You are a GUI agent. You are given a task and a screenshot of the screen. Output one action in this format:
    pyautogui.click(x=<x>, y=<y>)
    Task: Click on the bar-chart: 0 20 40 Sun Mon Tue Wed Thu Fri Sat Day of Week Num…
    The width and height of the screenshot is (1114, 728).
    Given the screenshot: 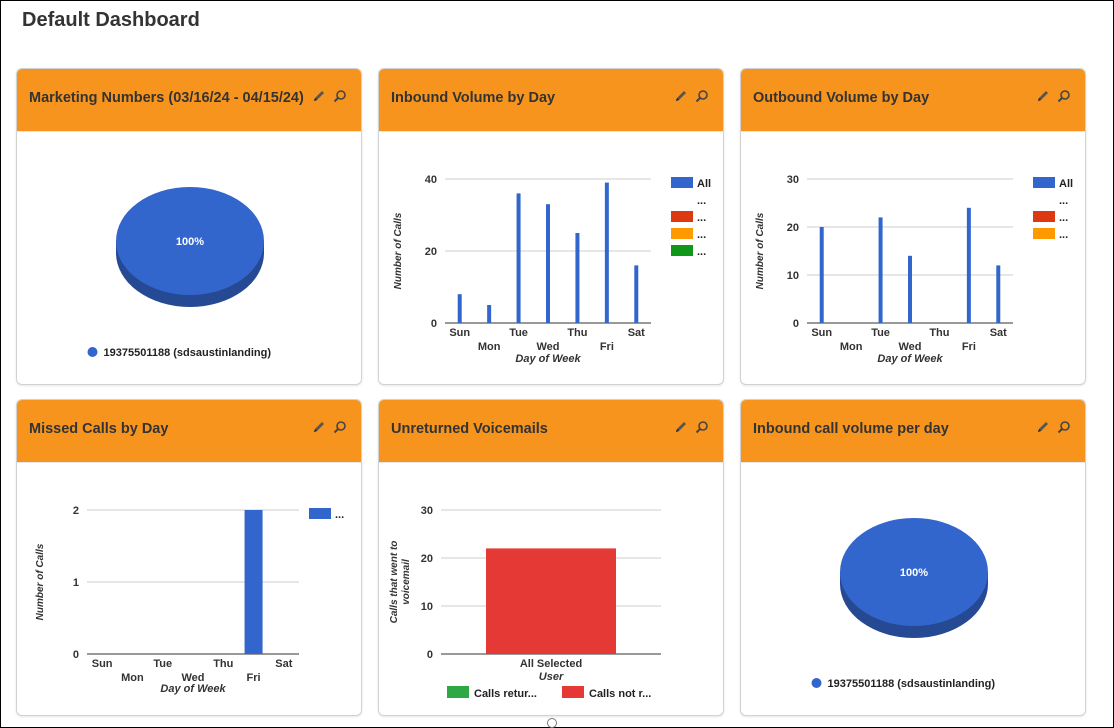 What is the action you would take?
    pyautogui.click(x=552, y=269)
    